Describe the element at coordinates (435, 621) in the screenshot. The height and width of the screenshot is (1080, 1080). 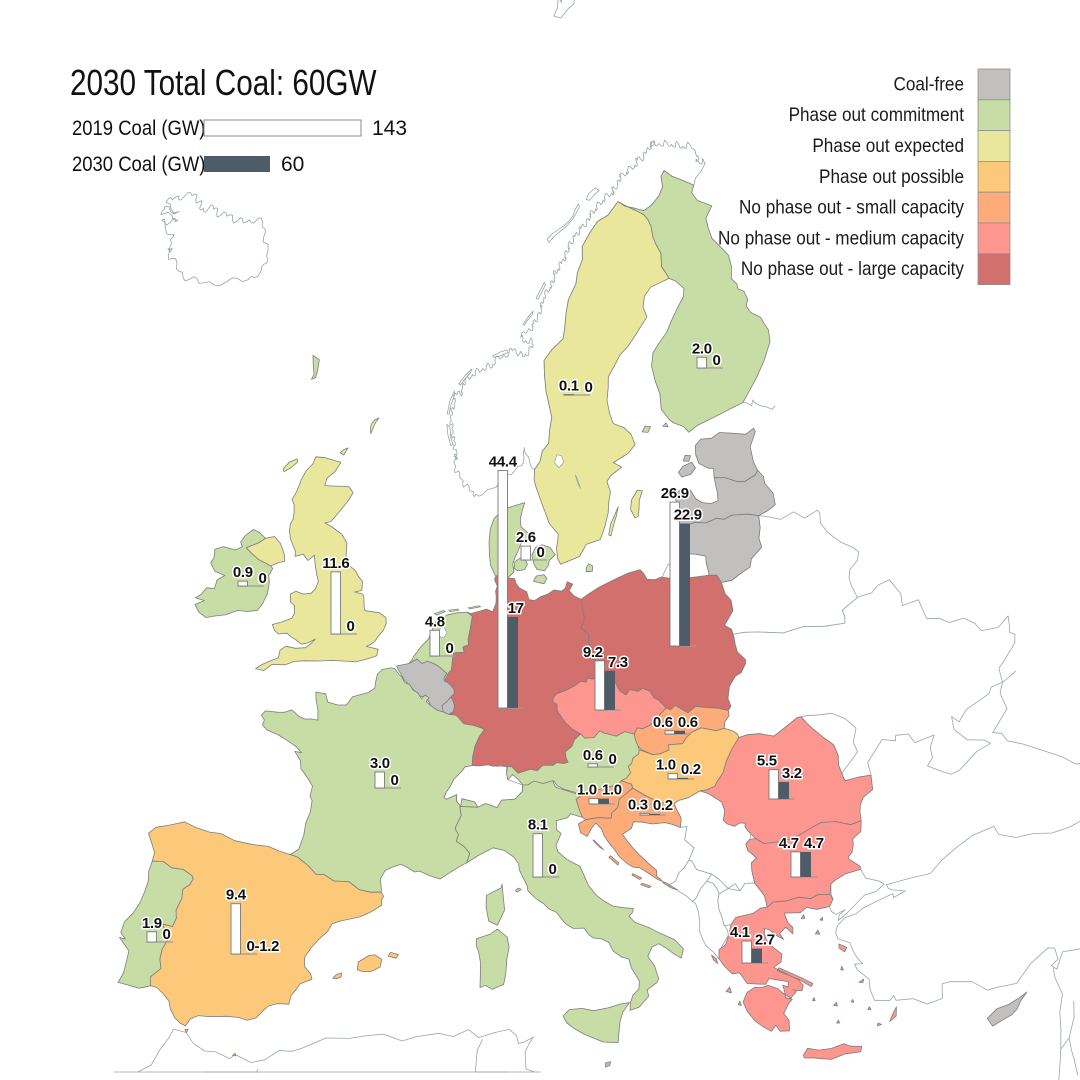
I see `svg-text: 4.8` at that location.